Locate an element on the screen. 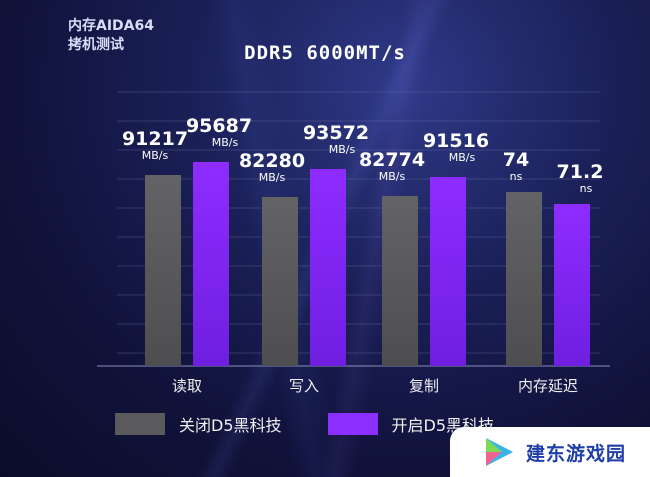  legend-label-off: 关闭D5黑科技 is located at coordinates (230, 425).